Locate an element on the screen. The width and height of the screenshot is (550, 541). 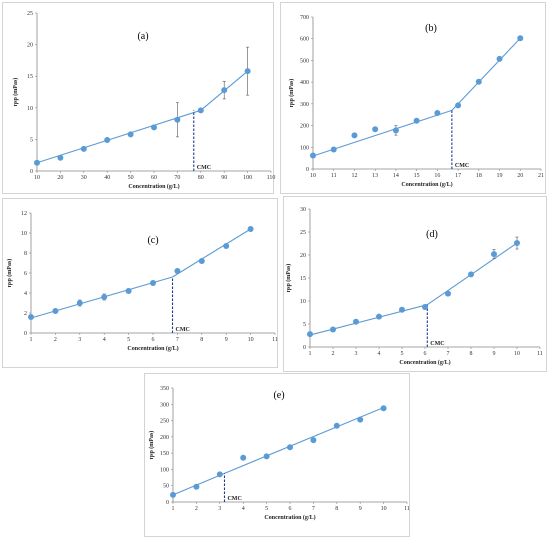
x-tick-label: 5 is located at coordinates (128, 340).